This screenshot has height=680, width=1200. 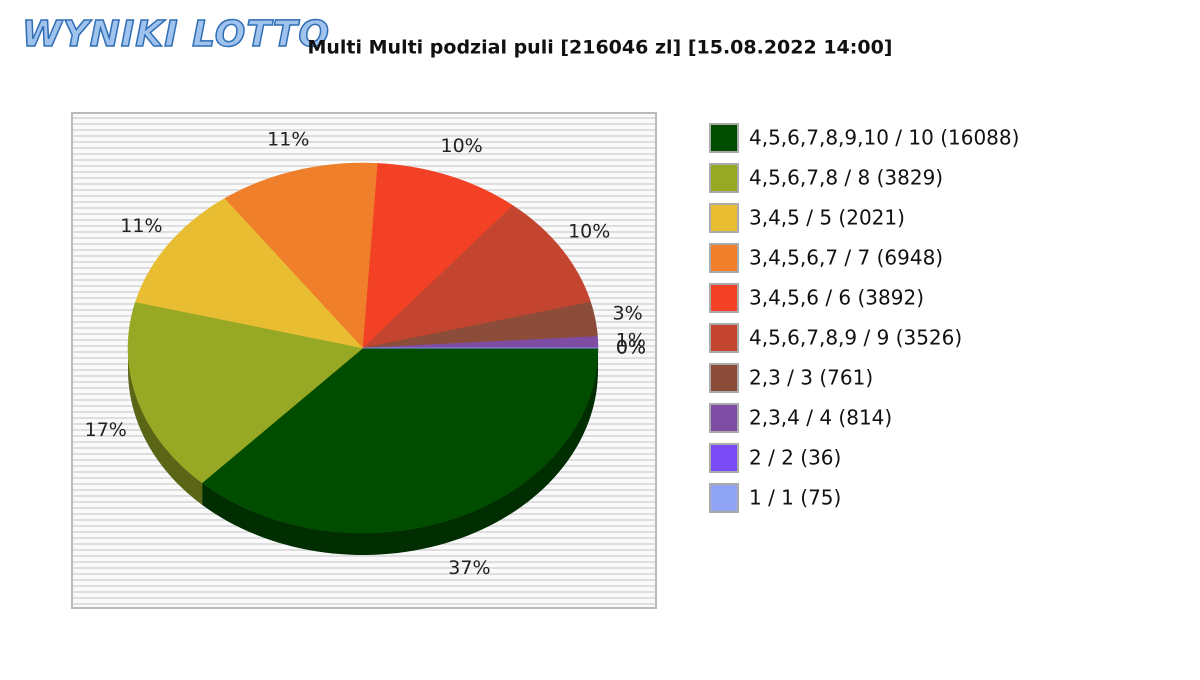 What do you see at coordinates (106, 430) in the screenshot?
I see `slice-label: 17%` at bounding box center [106, 430].